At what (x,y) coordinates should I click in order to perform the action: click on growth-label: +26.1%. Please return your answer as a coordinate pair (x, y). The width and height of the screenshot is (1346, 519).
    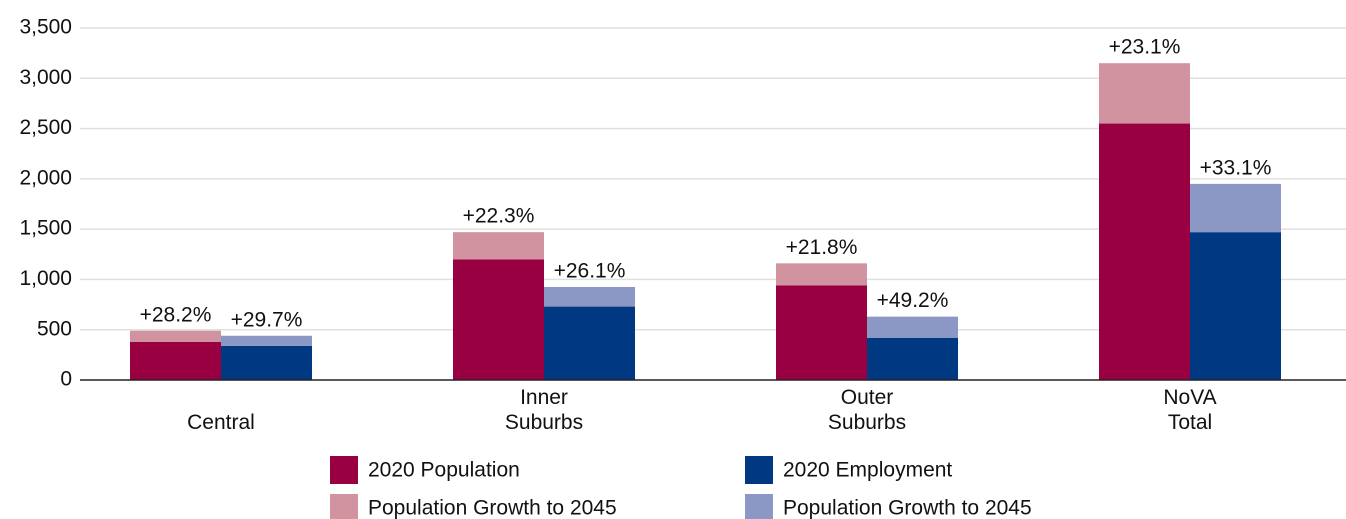
    Looking at the image, I should click on (590, 271).